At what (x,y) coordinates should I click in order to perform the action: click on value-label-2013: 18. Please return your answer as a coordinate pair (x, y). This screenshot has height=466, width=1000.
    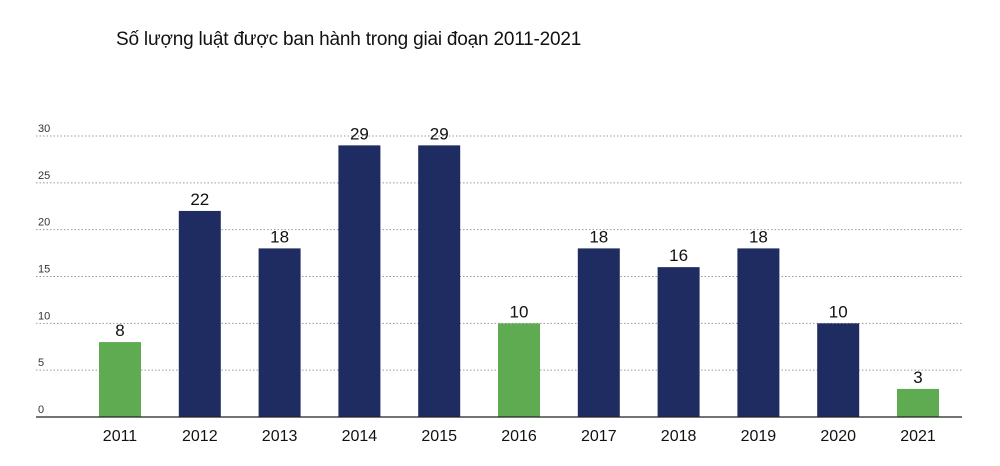
    Looking at the image, I should click on (279, 236).